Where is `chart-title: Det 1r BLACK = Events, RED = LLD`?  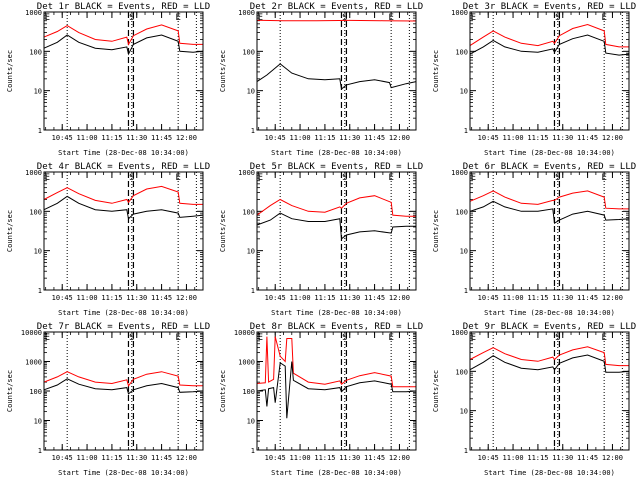 chart-title: Det 1r BLACK = Events, RED = LLD is located at coordinates (123, 7).